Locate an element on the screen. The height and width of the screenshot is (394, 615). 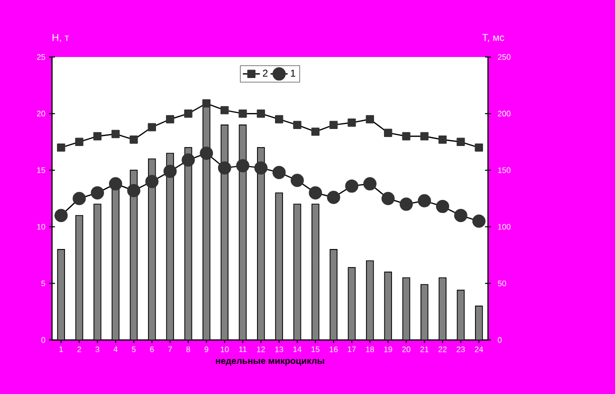
legend-label: 2 is located at coordinates (265, 73).